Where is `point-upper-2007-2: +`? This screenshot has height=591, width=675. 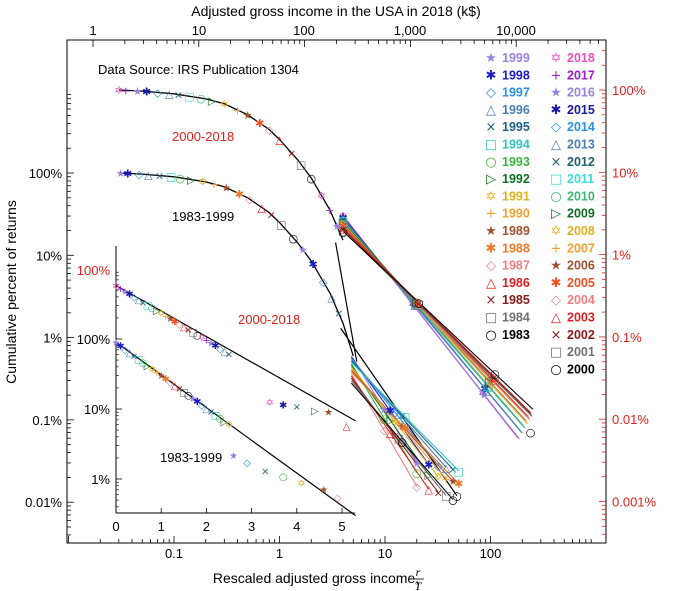
point-upper-2007-2: + is located at coordinates (416, 304).